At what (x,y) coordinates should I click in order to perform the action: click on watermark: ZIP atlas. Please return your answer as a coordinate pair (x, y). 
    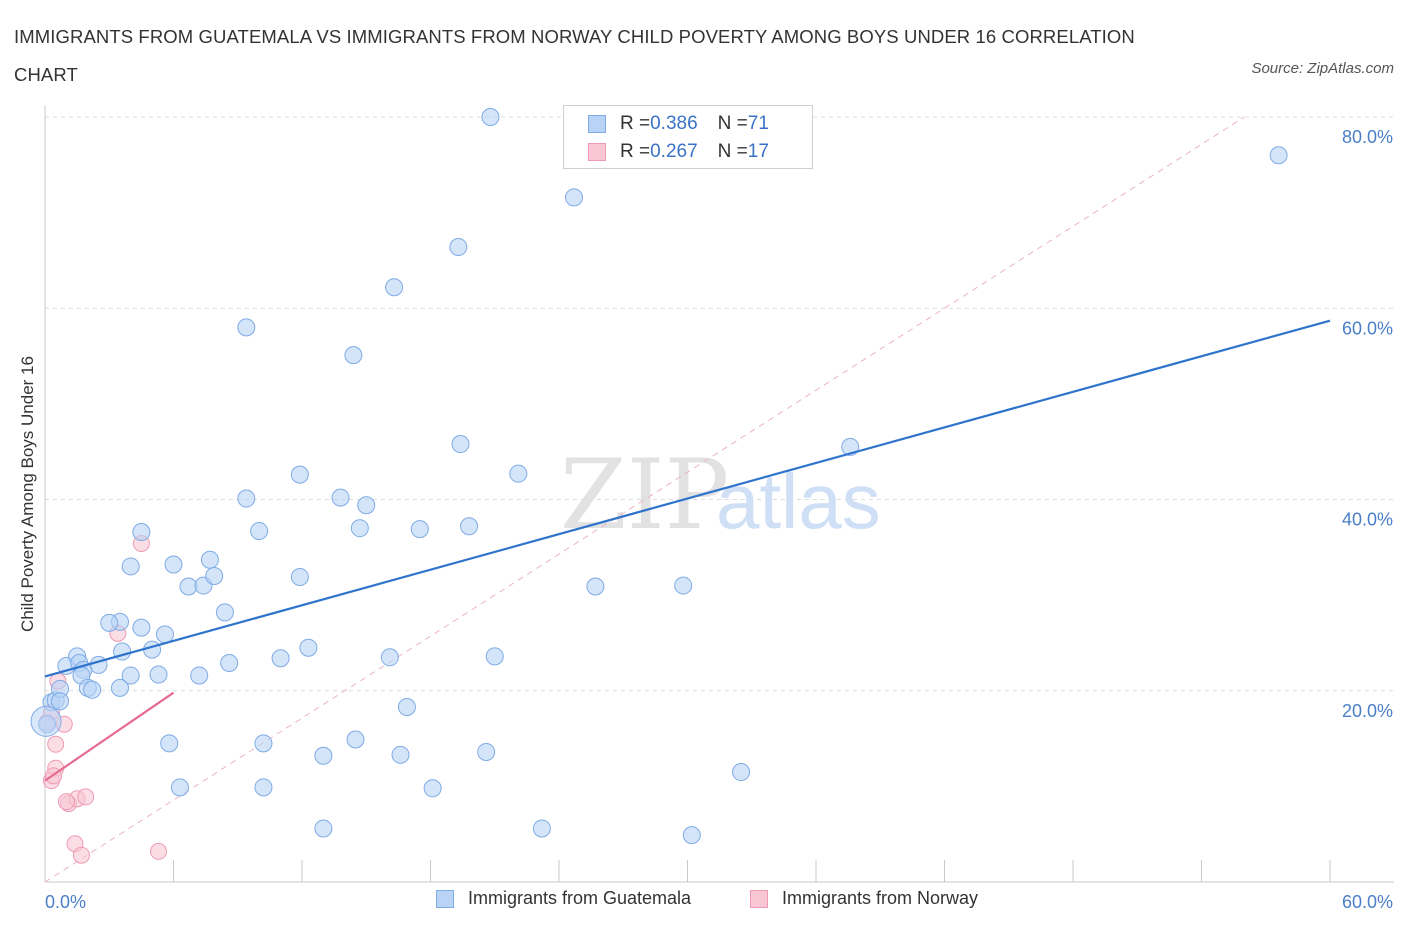
    Looking at the image, I should click on (720, 495).